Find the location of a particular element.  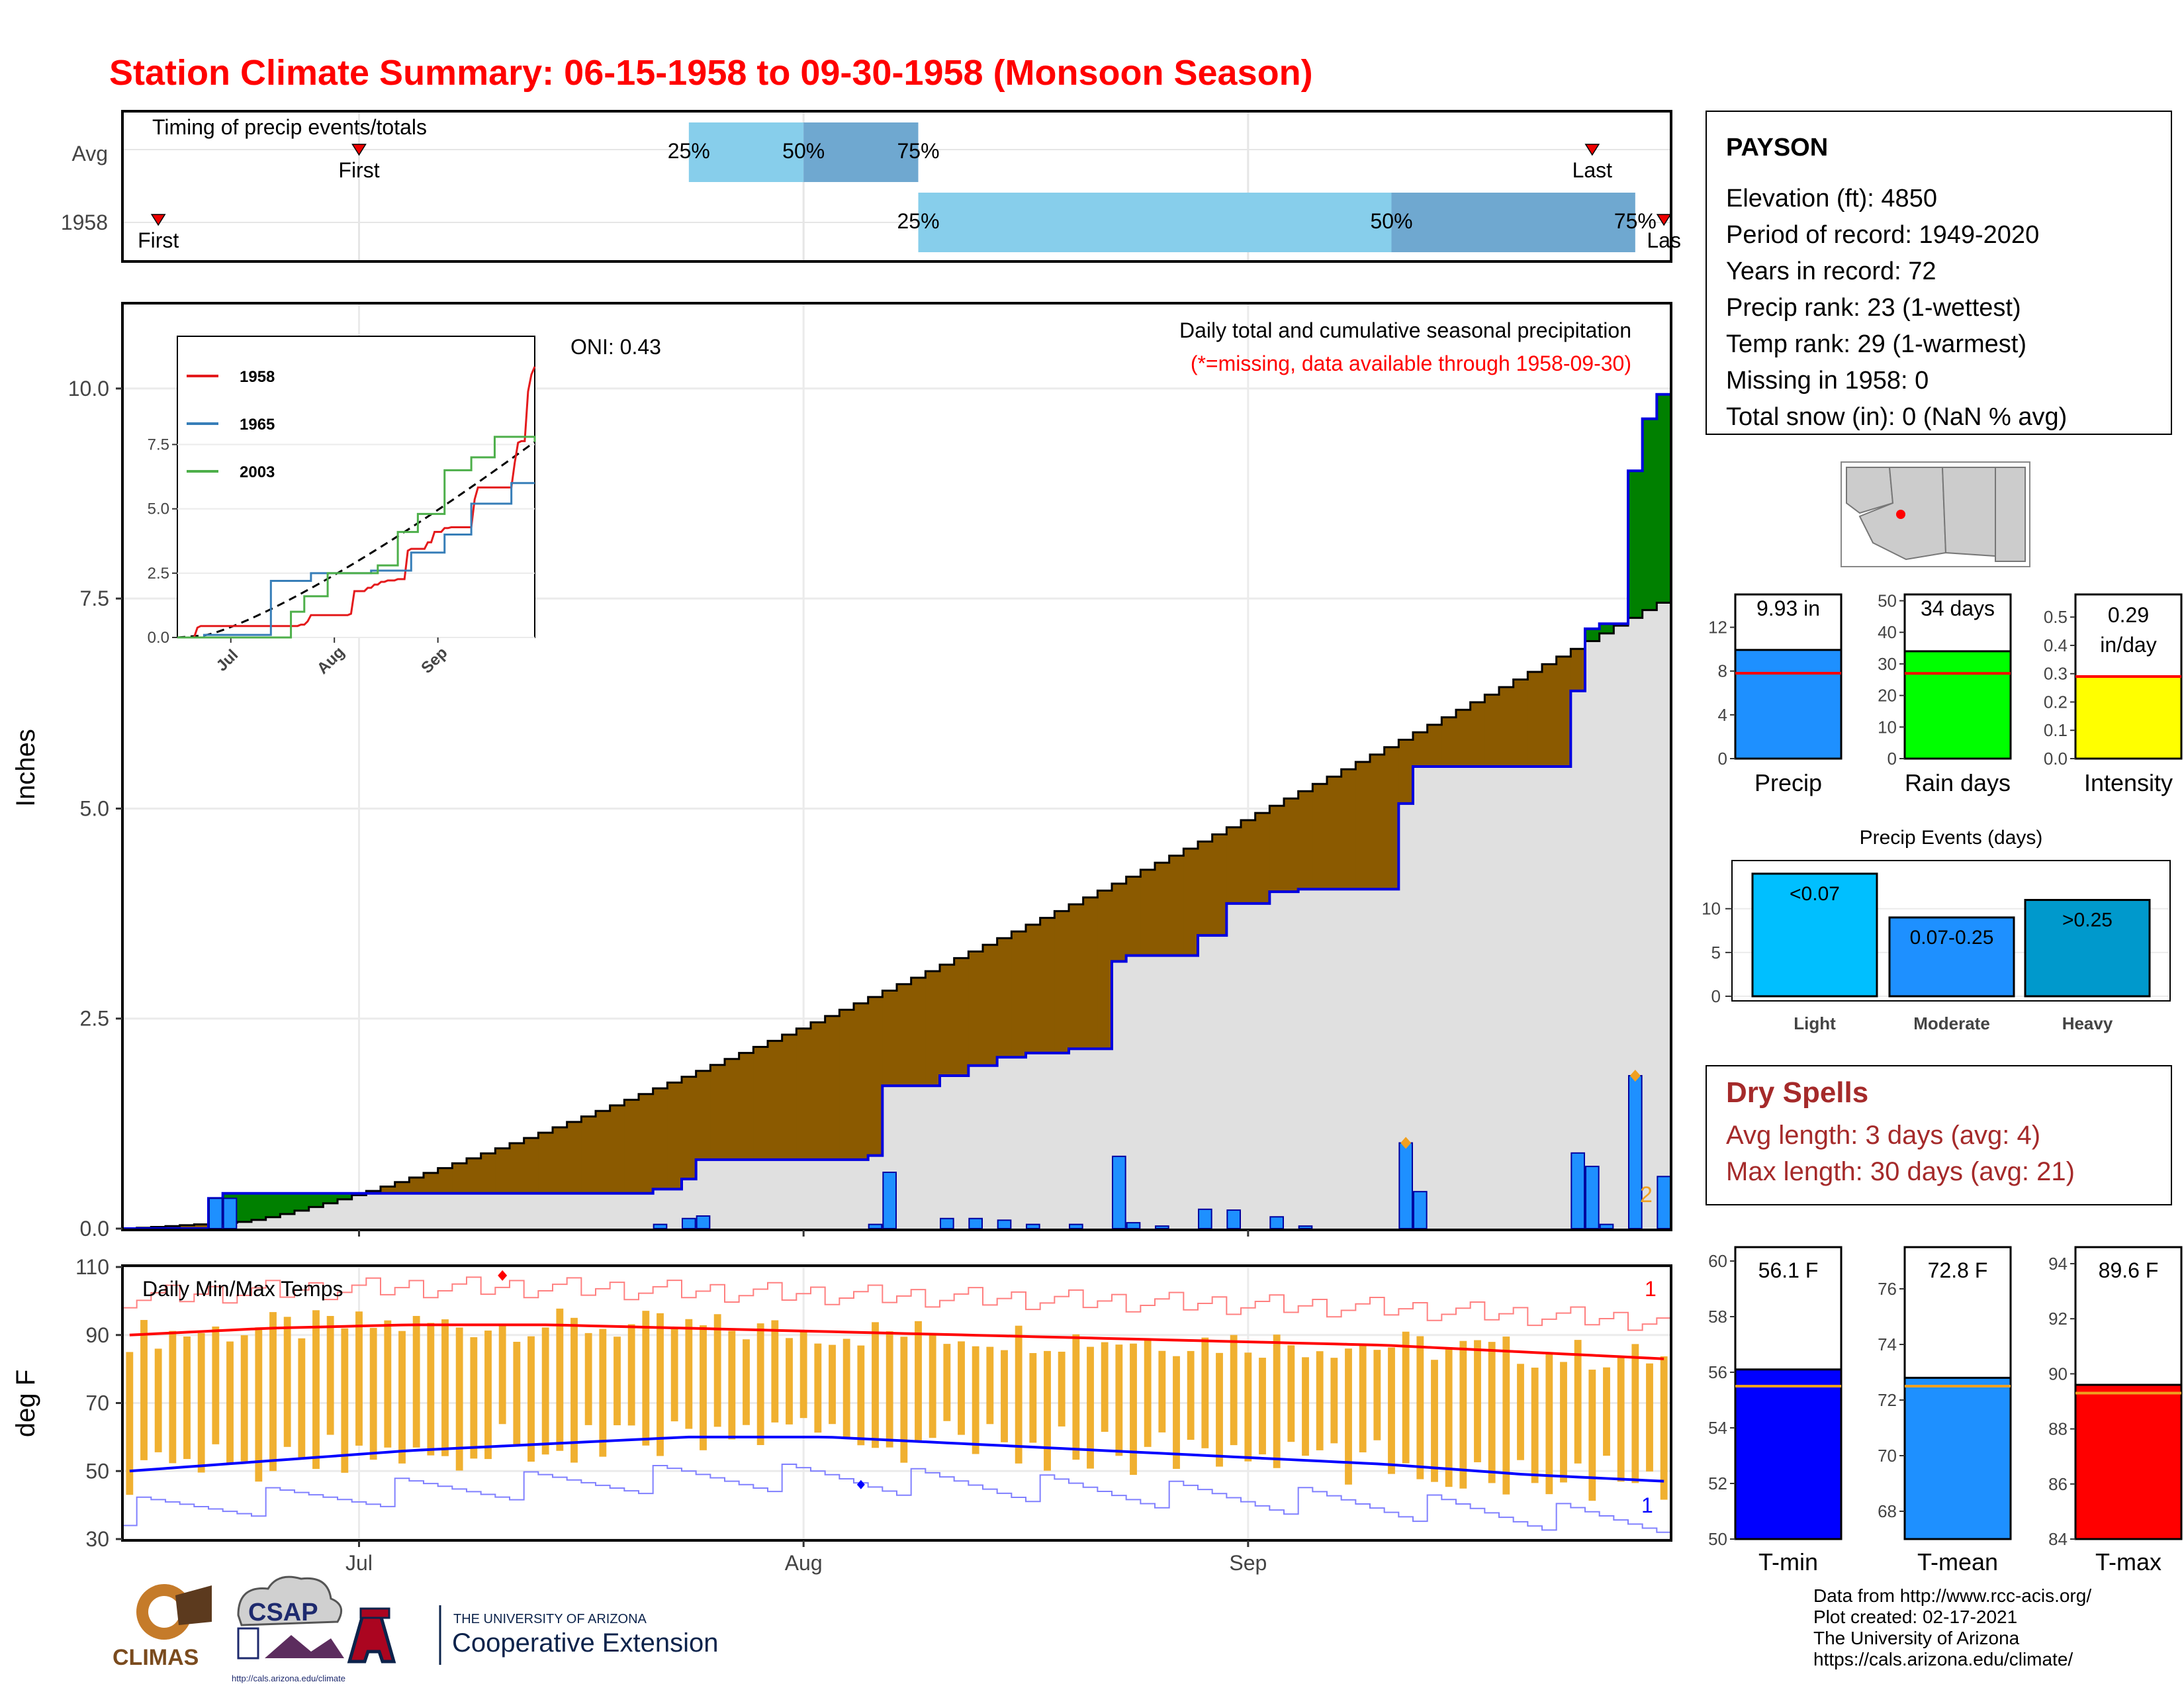

rain-days-ytick-label: 50 is located at coordinates (1888, 601).